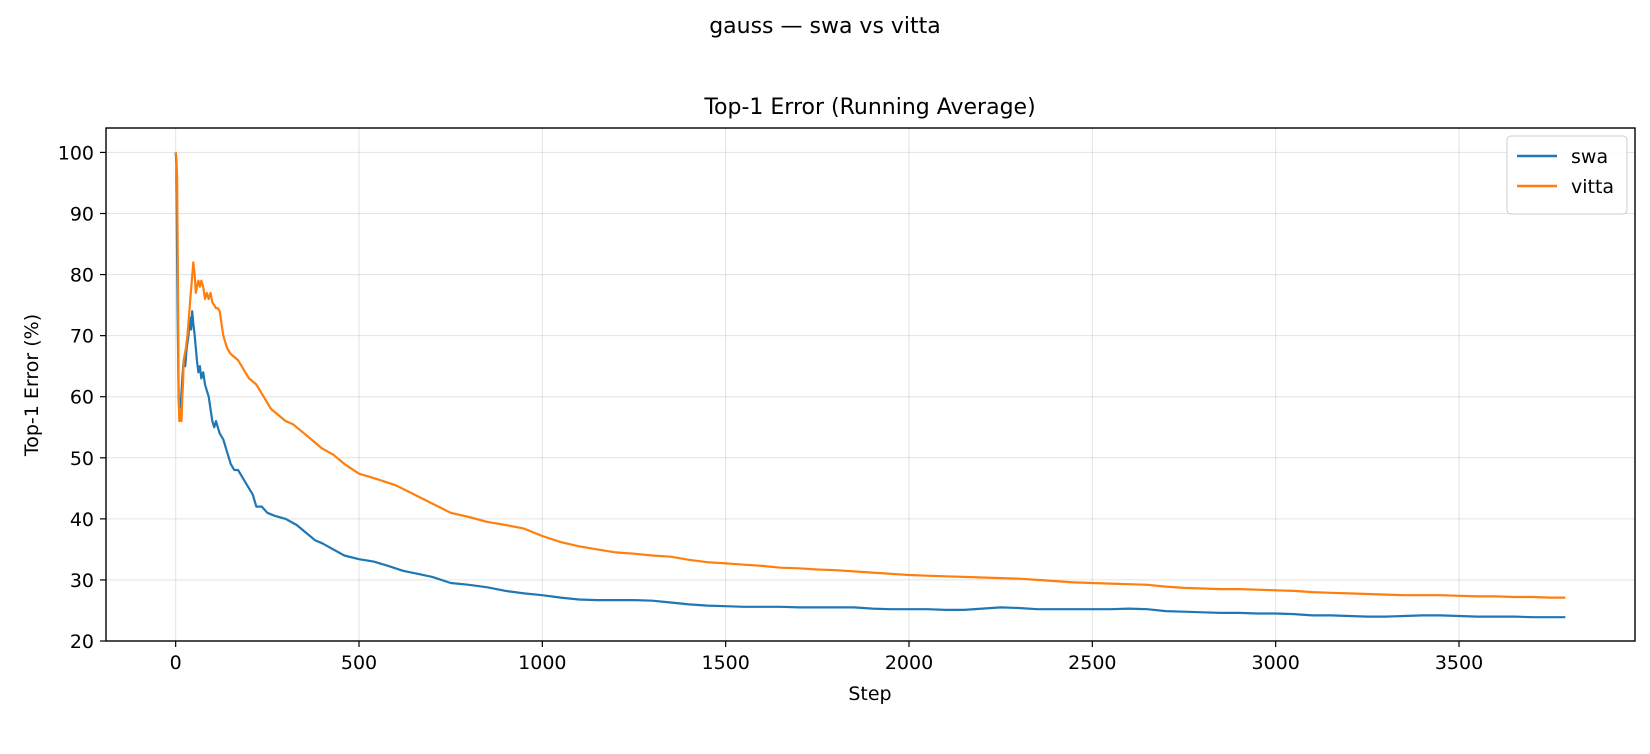  I want to click on y-tick-label: 20, so click(82, 642).